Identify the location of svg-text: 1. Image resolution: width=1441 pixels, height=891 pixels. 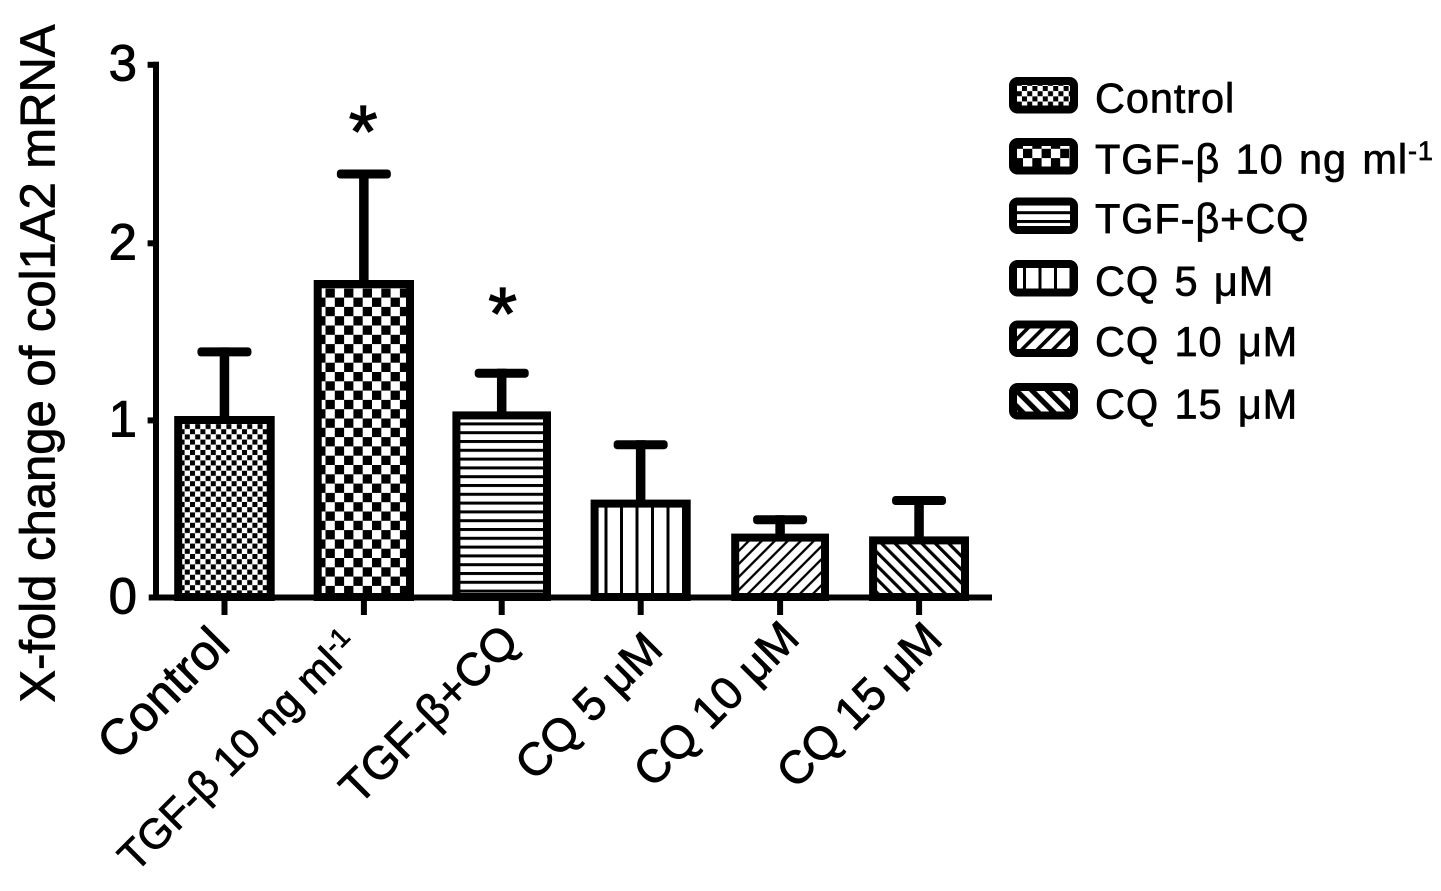
(123, 418).